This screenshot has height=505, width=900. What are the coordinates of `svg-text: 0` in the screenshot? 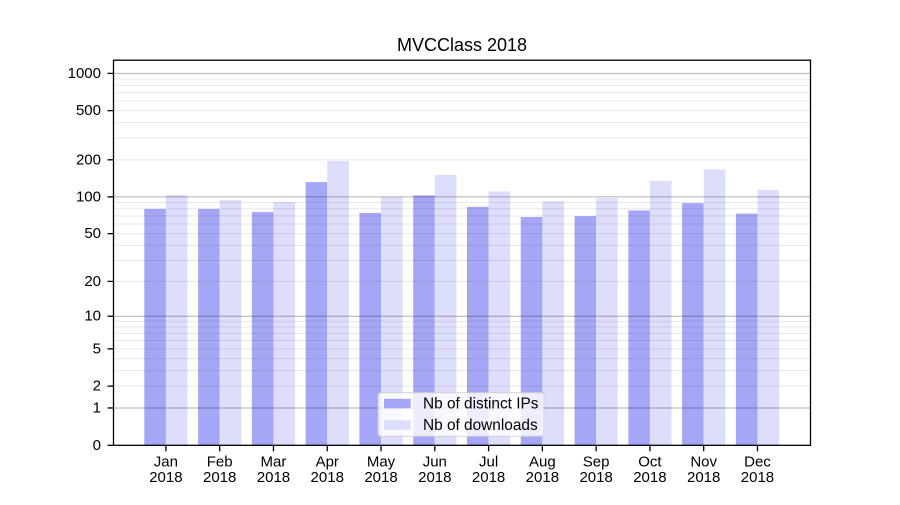 It's located at (97, 445).